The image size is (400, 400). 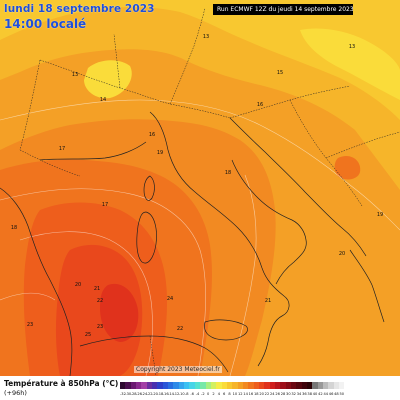 What do you see at coordinates (15, 393) in the screenshot?
I see `legend-subtitle: (+96h)` at bounding box center [15, 393].